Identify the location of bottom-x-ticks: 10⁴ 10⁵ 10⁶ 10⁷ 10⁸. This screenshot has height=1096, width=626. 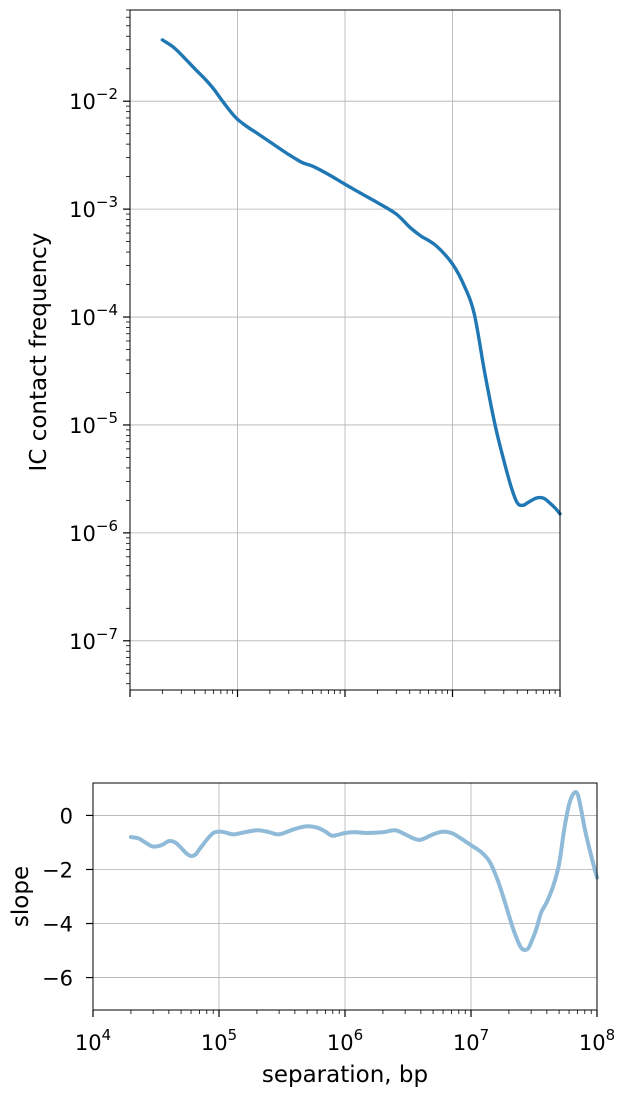
(345, 1032).